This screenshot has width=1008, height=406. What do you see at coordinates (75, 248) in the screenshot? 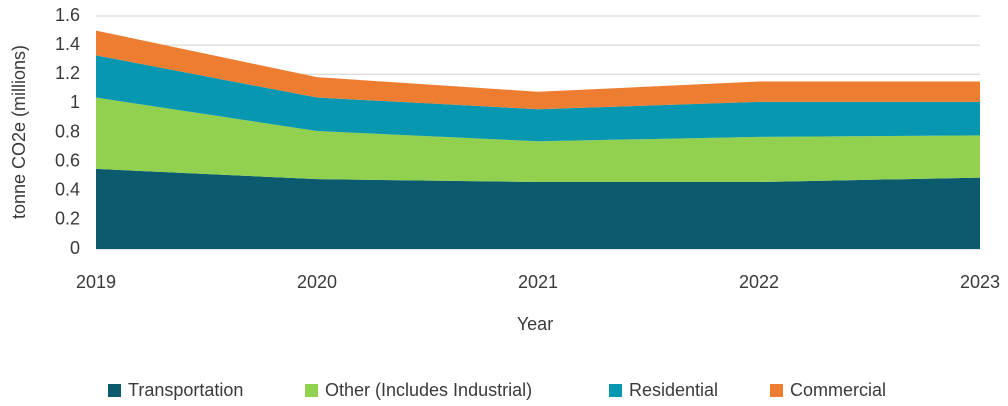
I see `y-tick-label: 0` at bounding box center [75, 248].